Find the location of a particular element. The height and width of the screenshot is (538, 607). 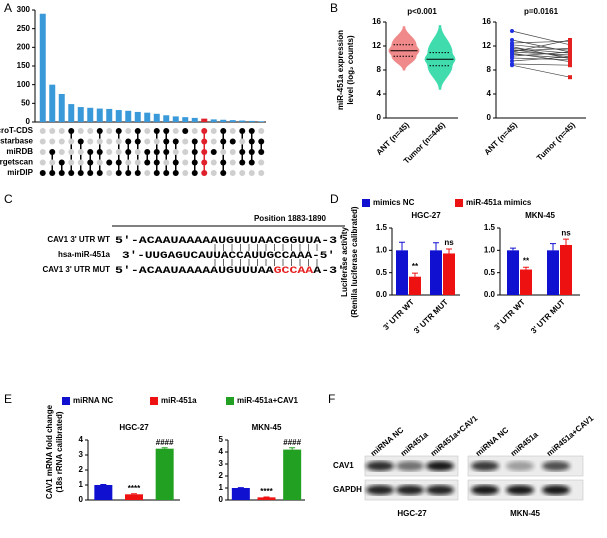

y-tick-label: 2 is located at coordinates (221, 475).